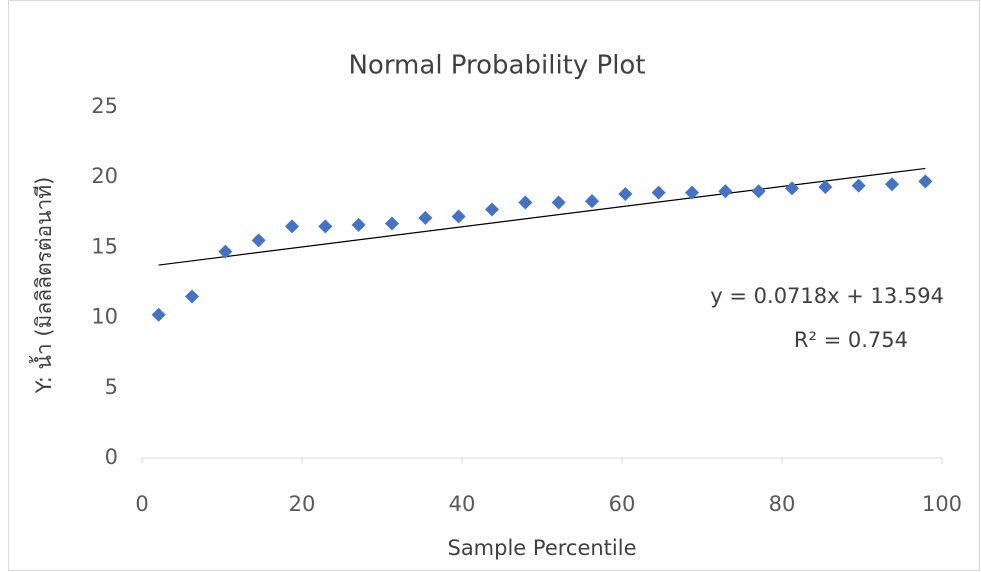 The width and height of the screenshot is (981, 572). What do you see at coordinates (851, 340) in the screenshot?
I see `trendline-r2: R² = 0.754` at bounding box center [851, 340].